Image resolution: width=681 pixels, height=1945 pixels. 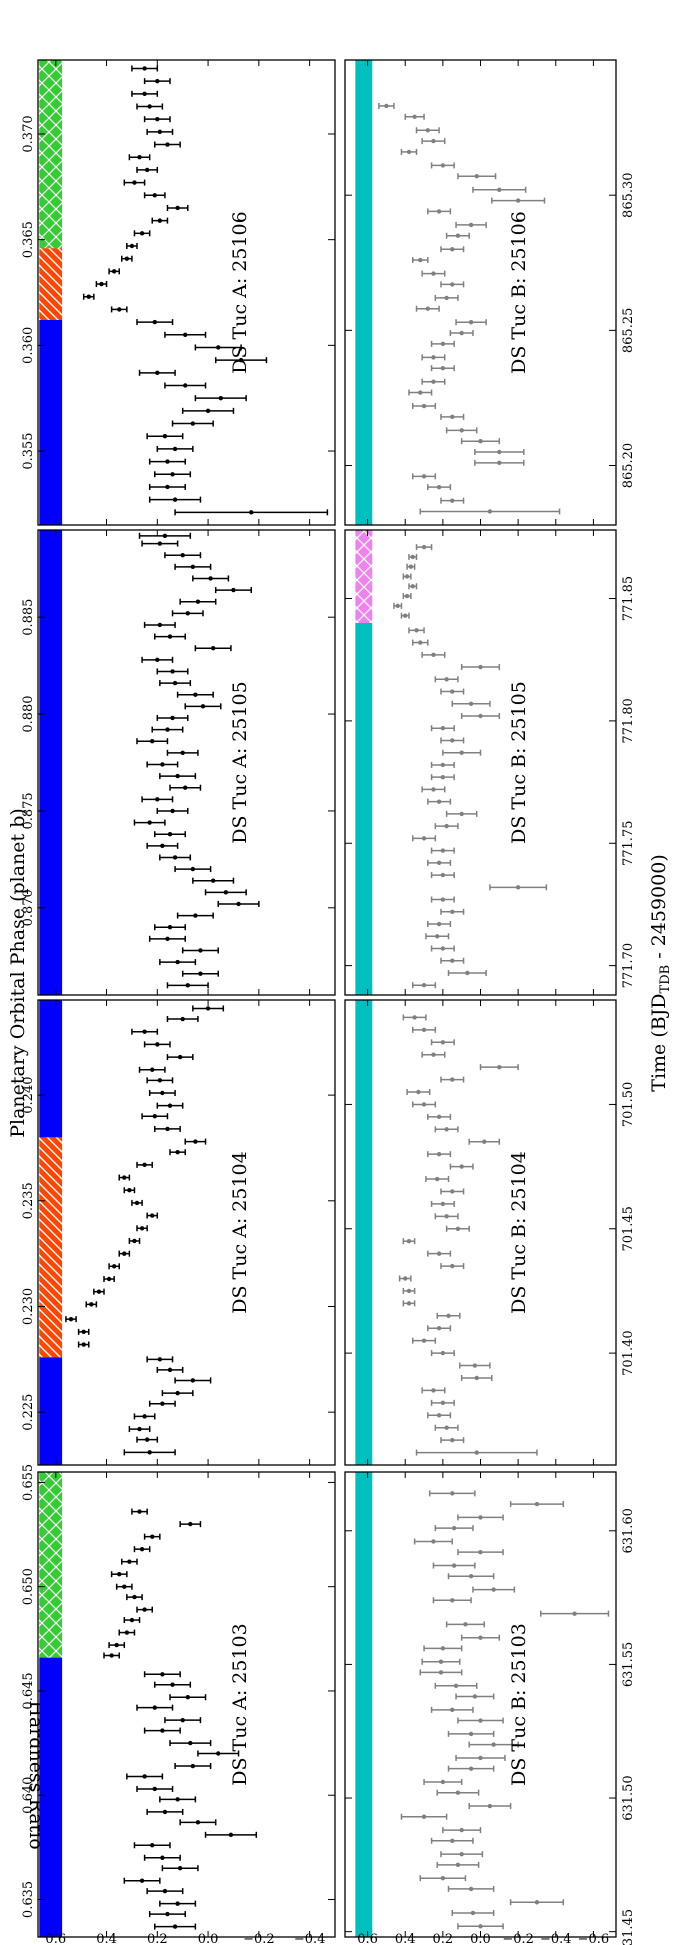 I want to click on x-tick-label: 631.60, so click(x=628, y=1531).